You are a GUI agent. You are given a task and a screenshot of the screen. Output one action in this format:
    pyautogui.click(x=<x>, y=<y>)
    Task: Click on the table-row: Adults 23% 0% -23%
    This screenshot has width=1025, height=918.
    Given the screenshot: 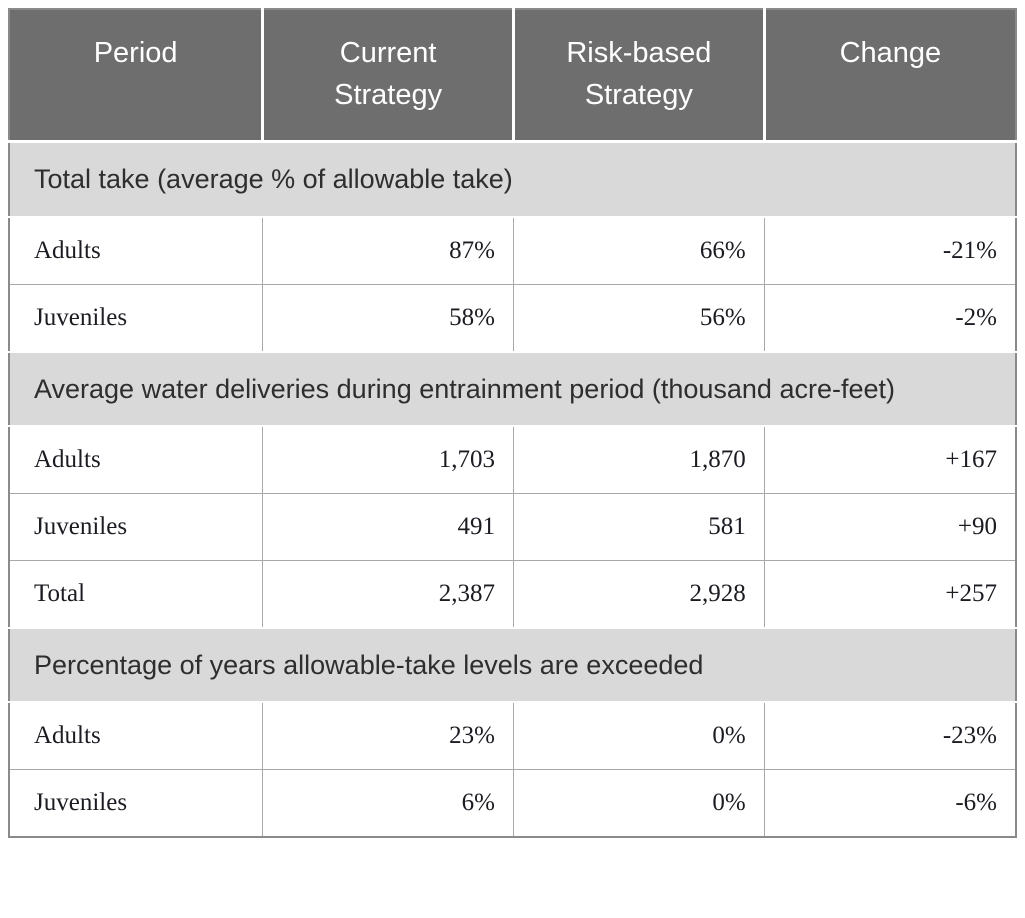 What is the action you would take?
    pyautogui.click(x=512, y=736)
    